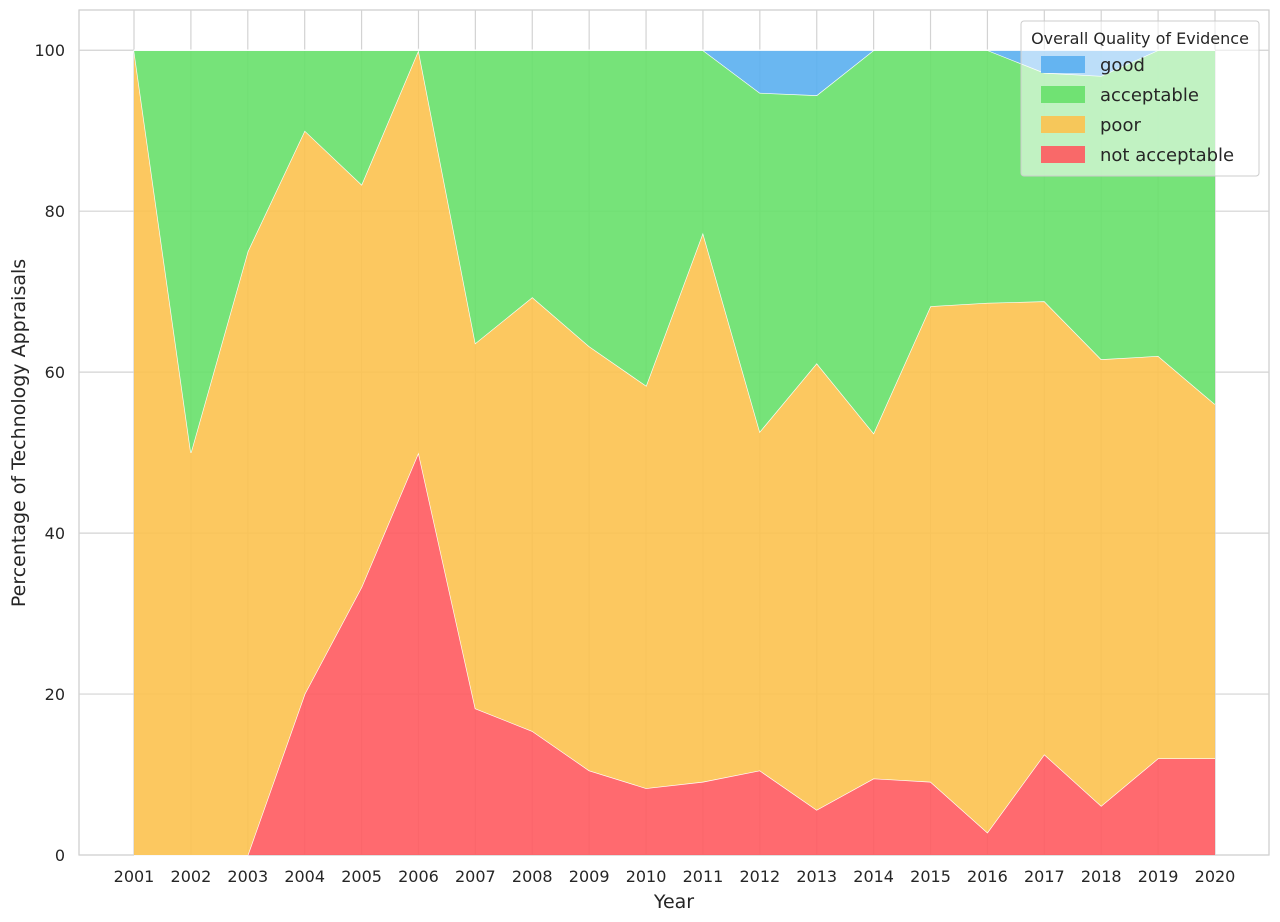 The width and height of the screenshot is (1280, 922). Describe the element at coordinates (589, 876) in the screenshot. I see `x-tick-label: 2009` at that location.